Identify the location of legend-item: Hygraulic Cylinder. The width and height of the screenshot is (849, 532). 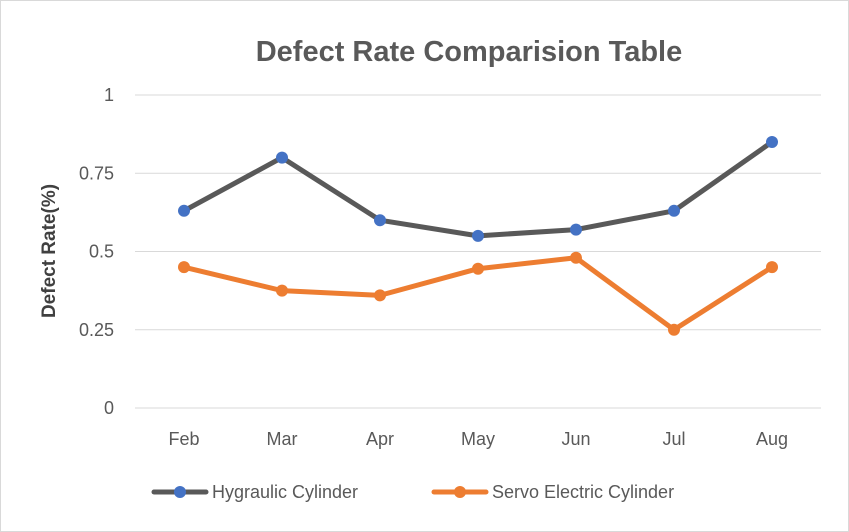
(254, 492).